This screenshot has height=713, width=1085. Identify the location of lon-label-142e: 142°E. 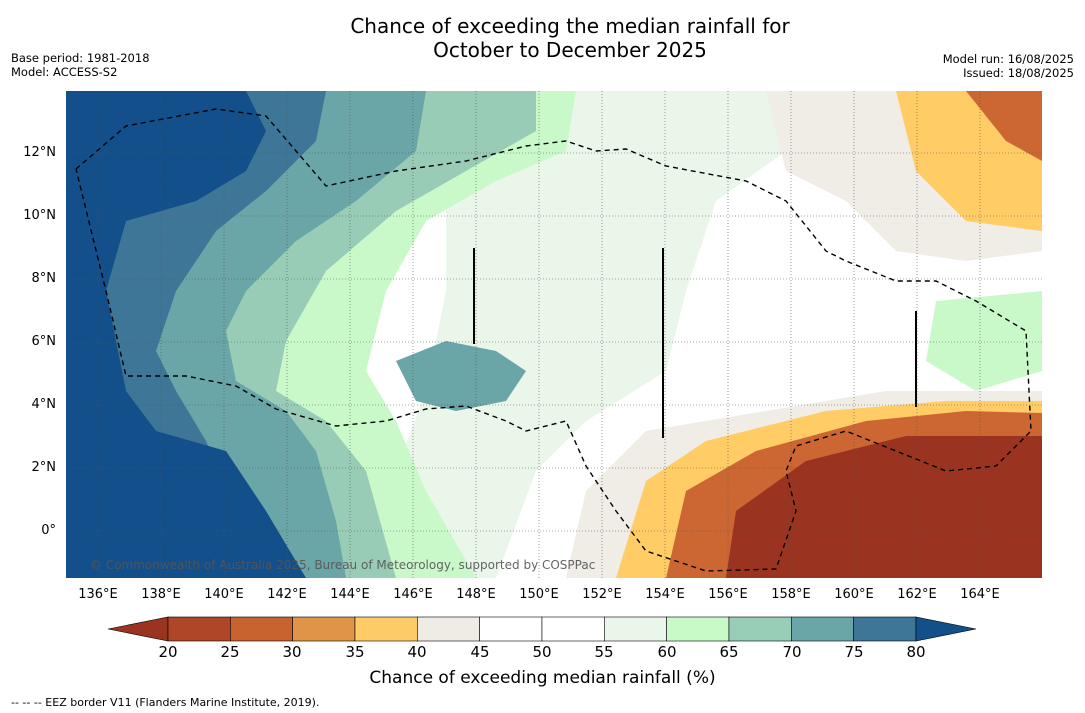
(287, 594).